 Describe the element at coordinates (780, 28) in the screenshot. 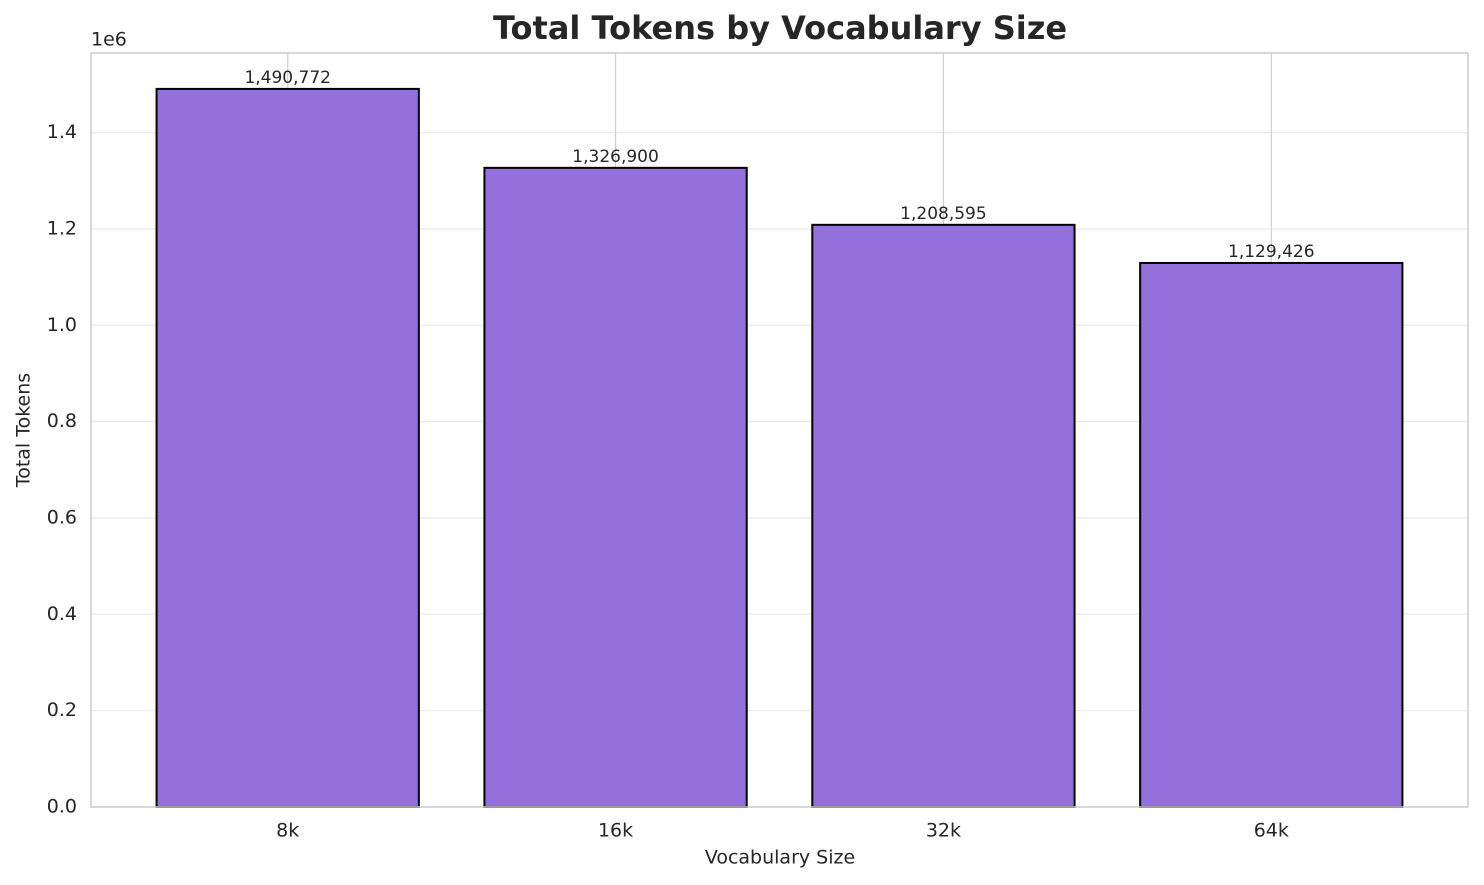

I see `chart-title: Total Tokens by Vocabulary Size` at that location.